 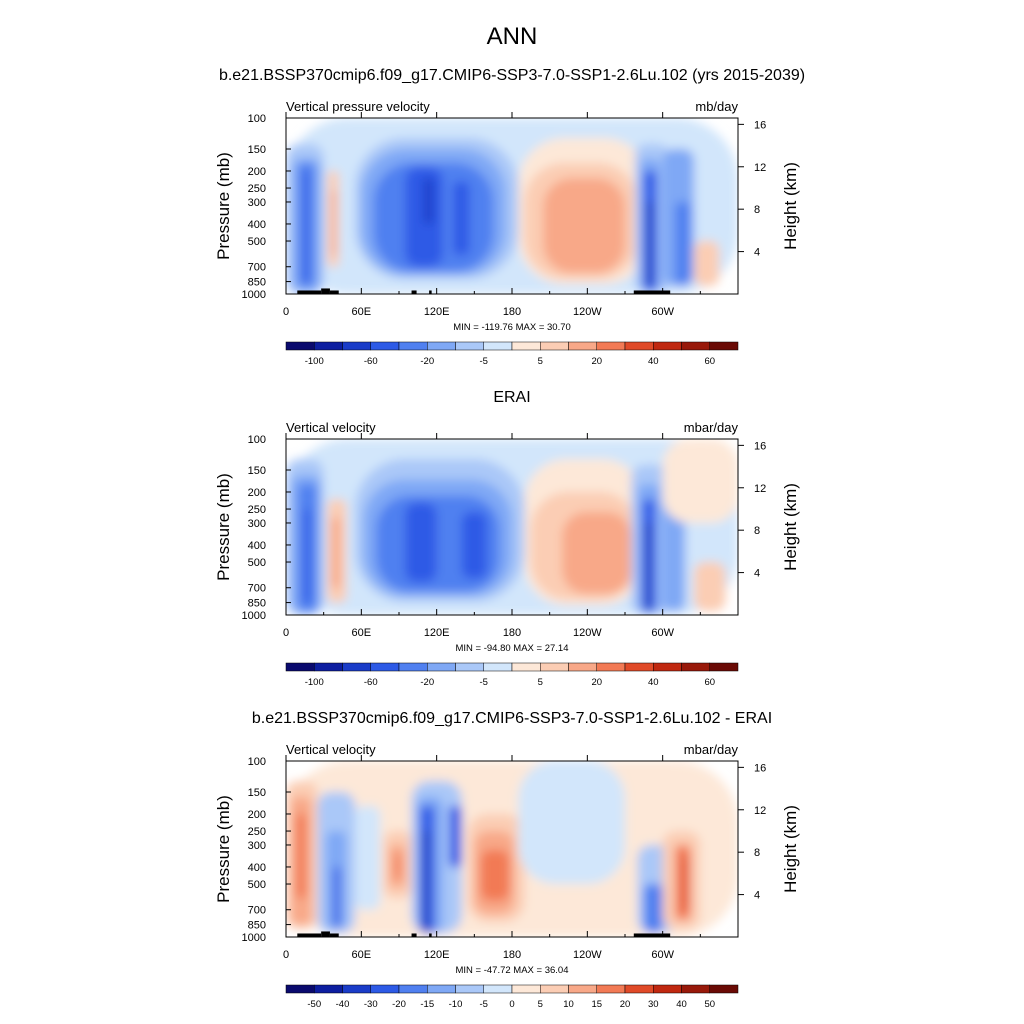 What do you see at coordinates (427, 682) in the screenshot?
I see `colorbar-label: -20` at bounding box center [427, 682].